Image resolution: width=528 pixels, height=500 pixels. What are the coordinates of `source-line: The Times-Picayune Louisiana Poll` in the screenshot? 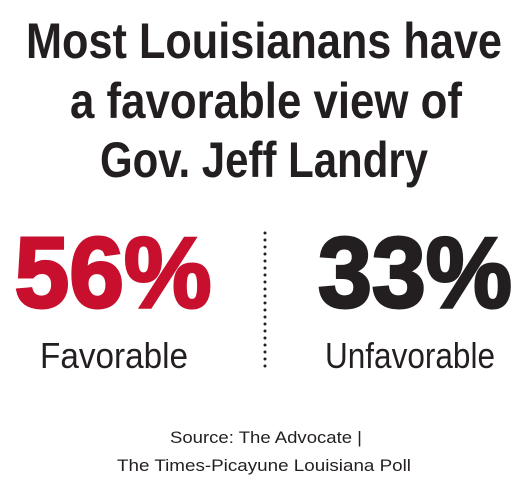 It's located at (264, 465).